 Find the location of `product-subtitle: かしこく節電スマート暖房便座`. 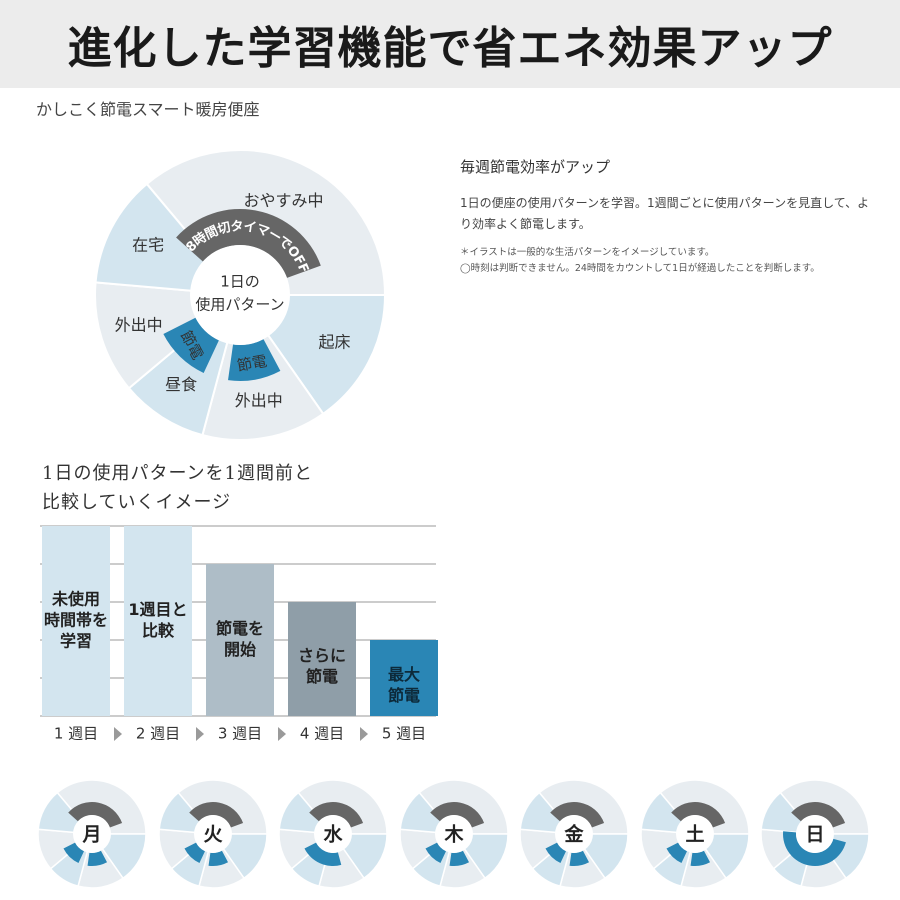

product-subtitle: かしこく節電スマート暖房便座 is located at coordinates (148, 109).